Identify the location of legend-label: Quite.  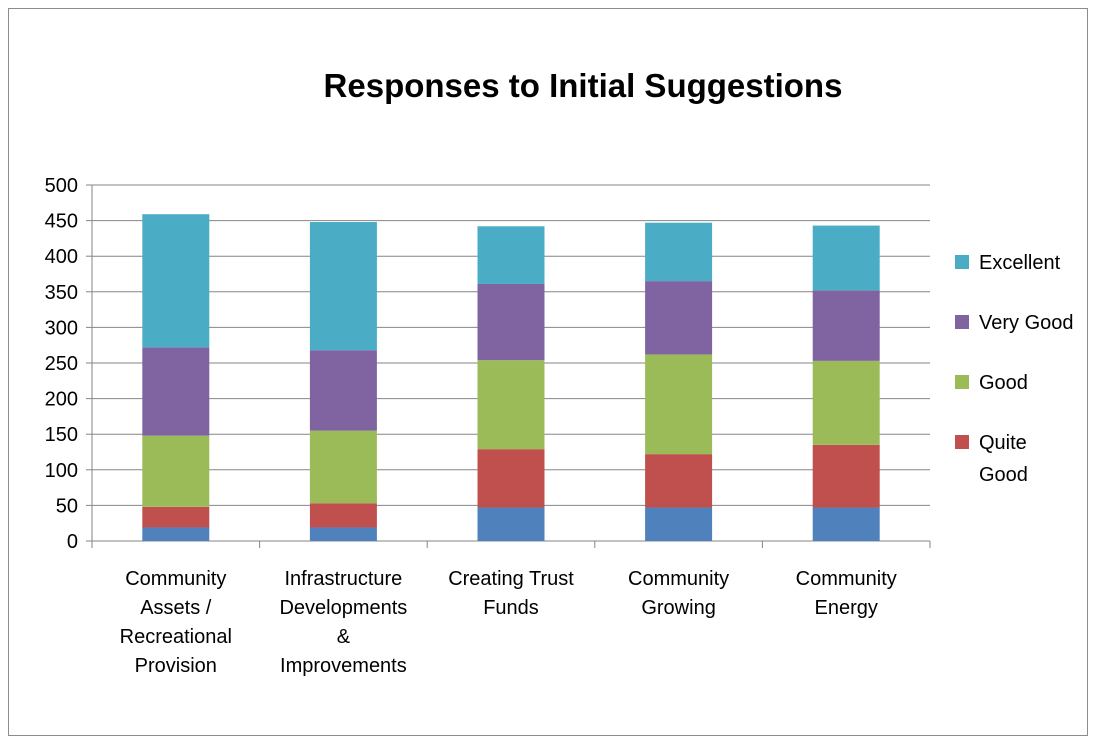
(1003, 443).